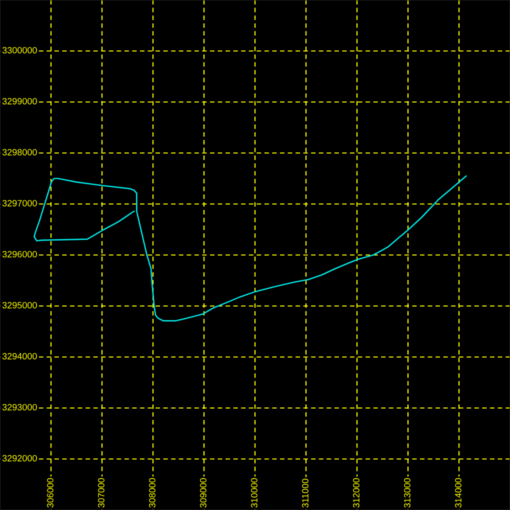 This screenshot has width=510, height=510. What do you see at coordinates (19, 203) in the screenshot?
I see `y-tick-label: 3297000` at bounding box center [19, 203].